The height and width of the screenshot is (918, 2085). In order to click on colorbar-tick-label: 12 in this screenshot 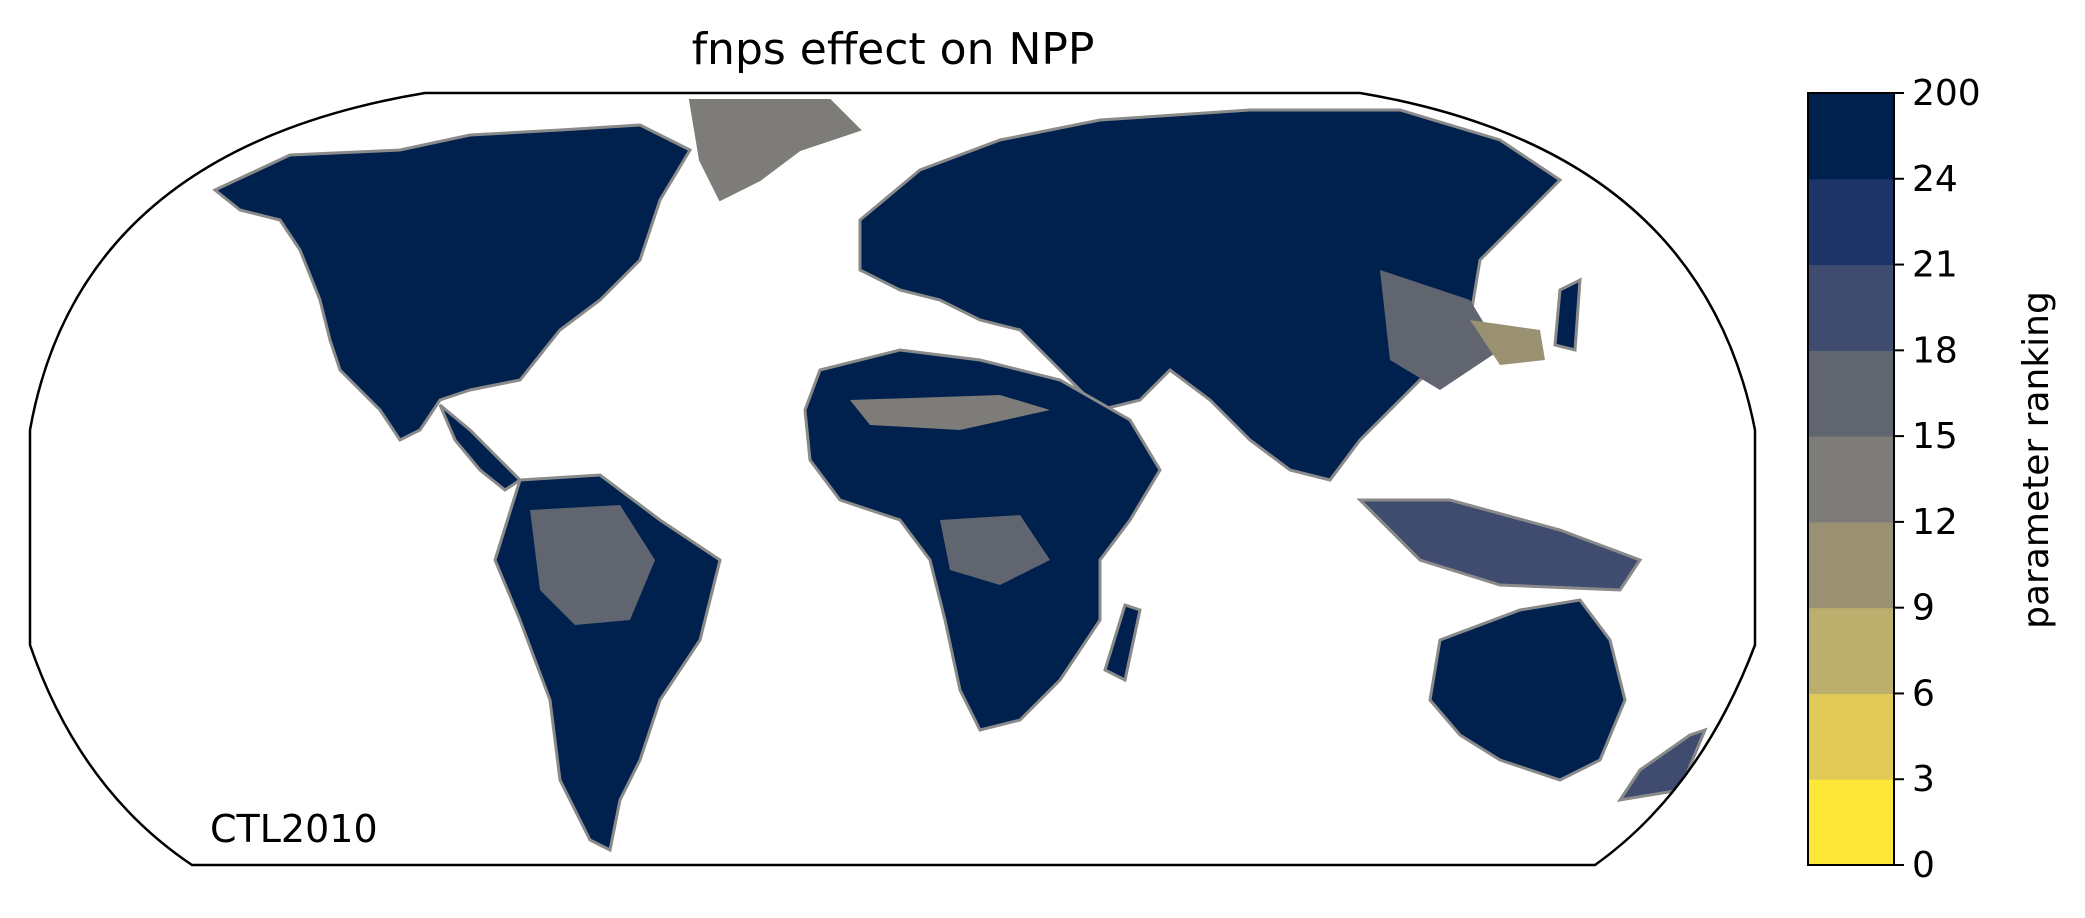, I will do `click(1935, 522)`.